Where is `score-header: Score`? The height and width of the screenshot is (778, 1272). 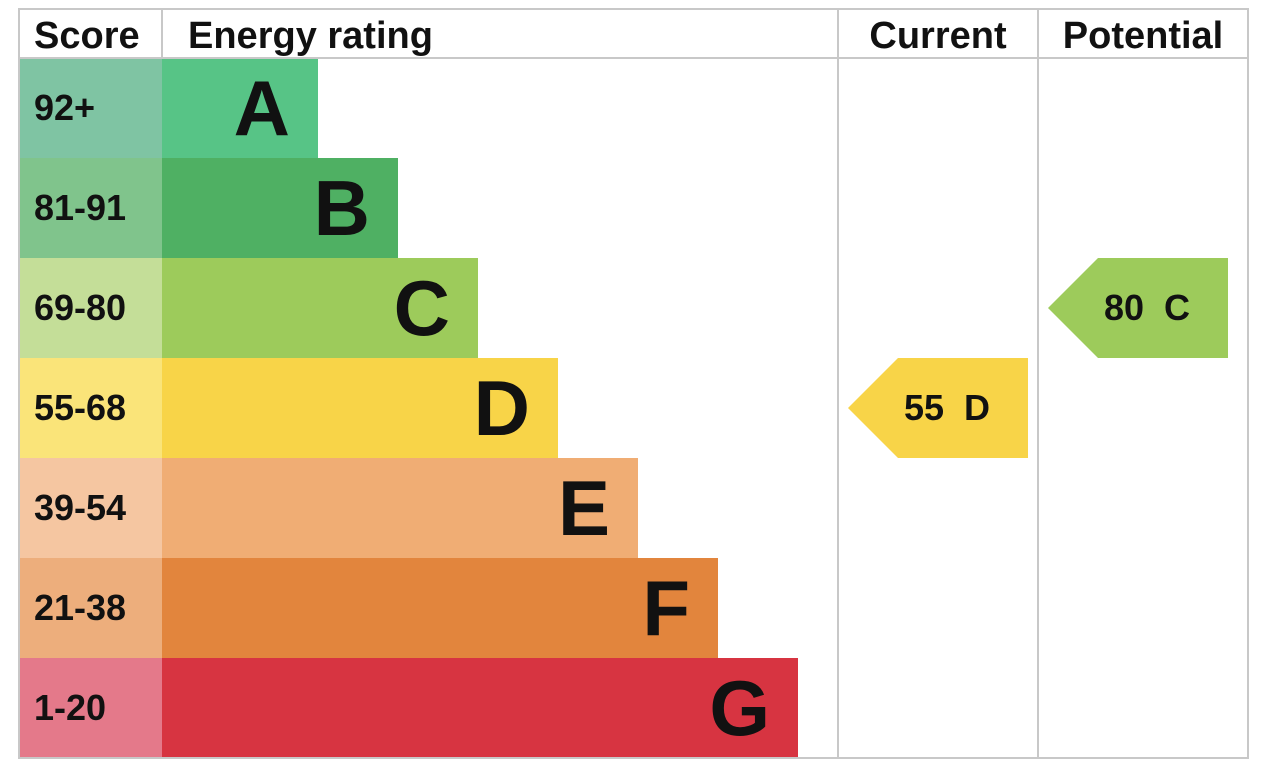 score-header: Score is located at coordinates (87, 36).